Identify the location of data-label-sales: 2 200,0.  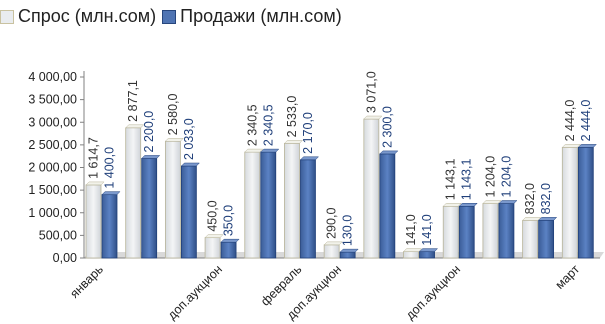
(149, 132).